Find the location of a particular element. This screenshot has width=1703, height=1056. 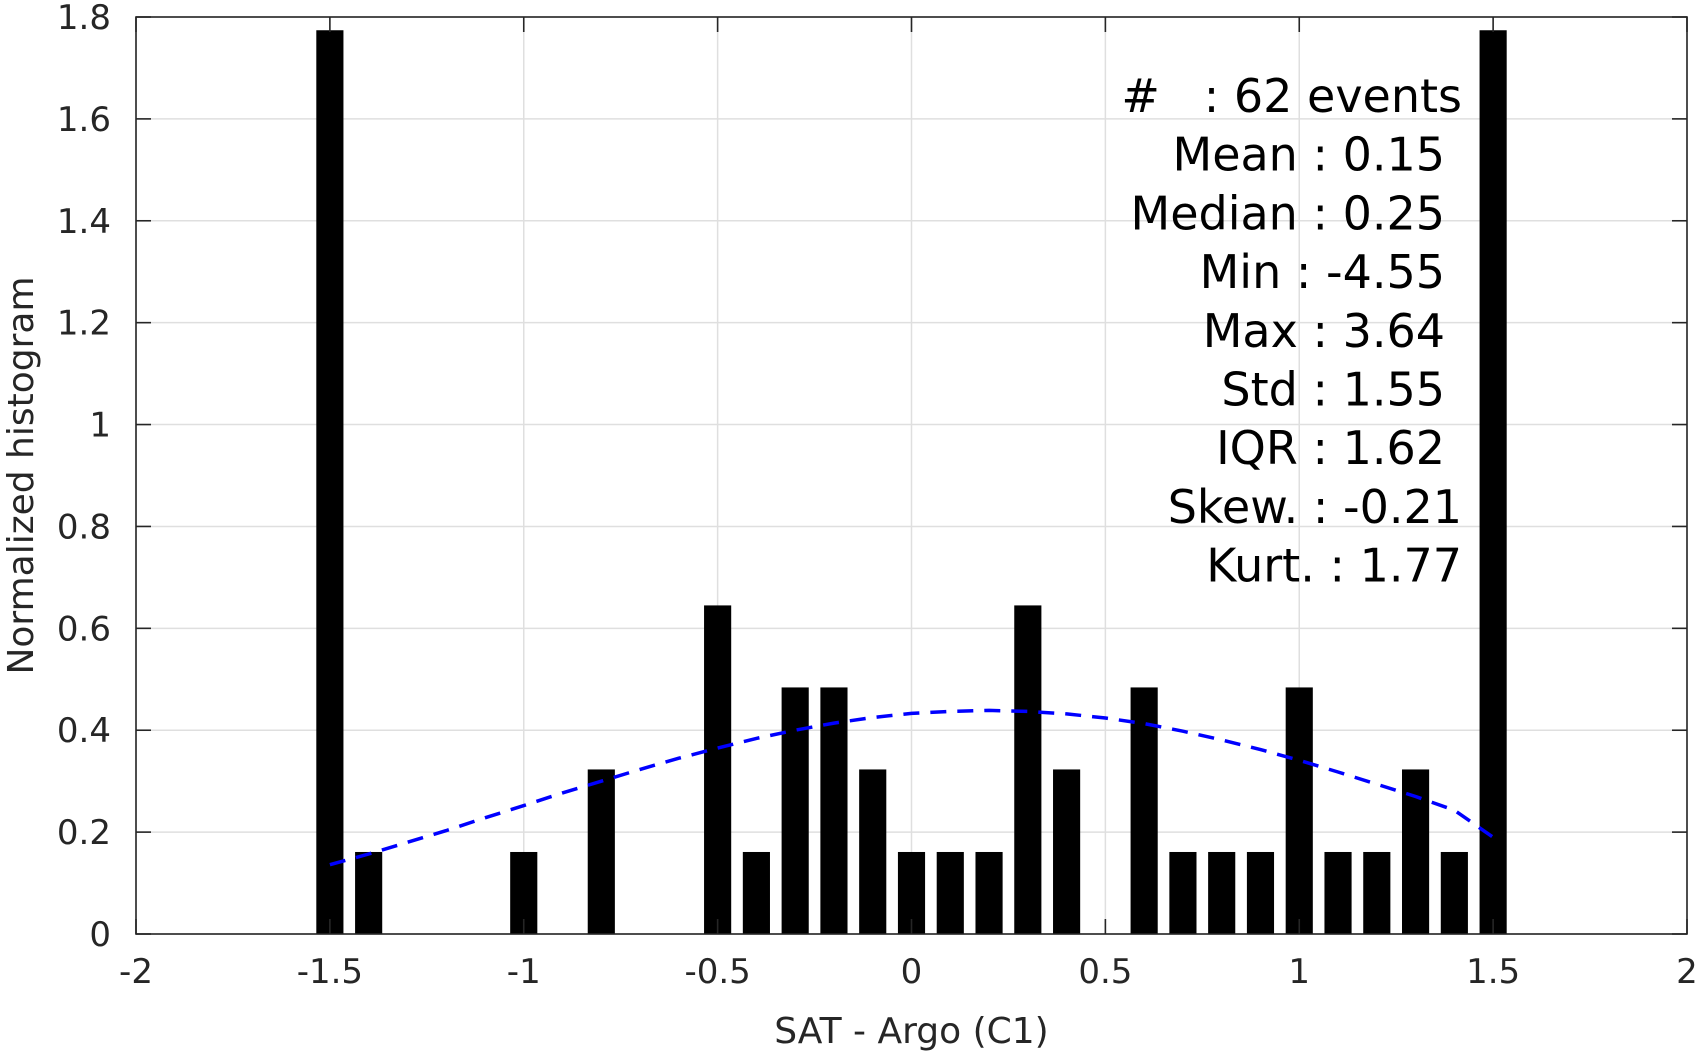

x-tick-label: 2 is located at coordinates (1687, 972).